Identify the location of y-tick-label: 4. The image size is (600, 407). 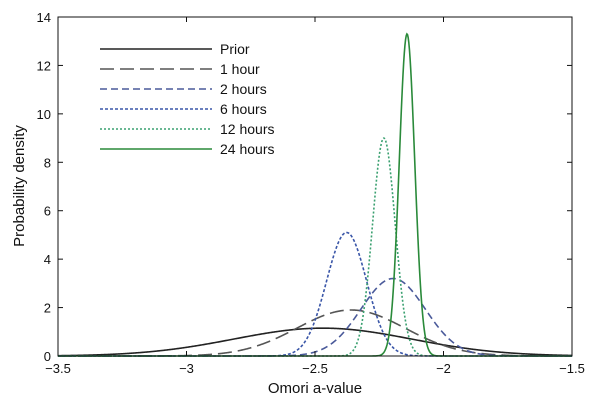
(47, 259).